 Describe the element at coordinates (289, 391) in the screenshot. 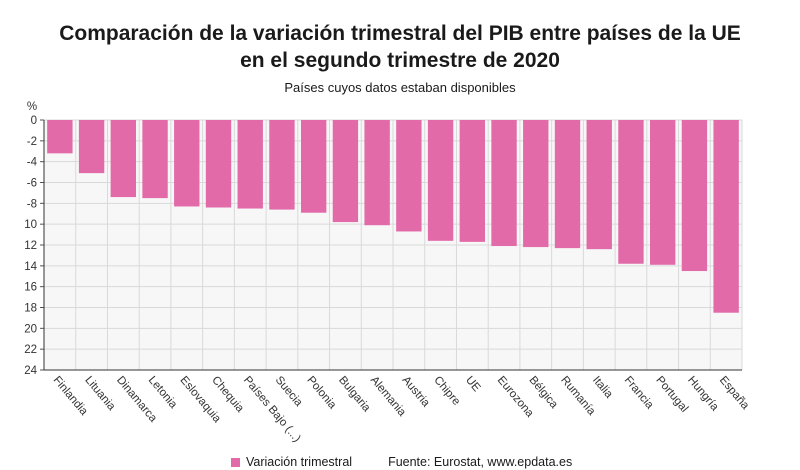

I see `x-tick-label: Suecia` at that location.